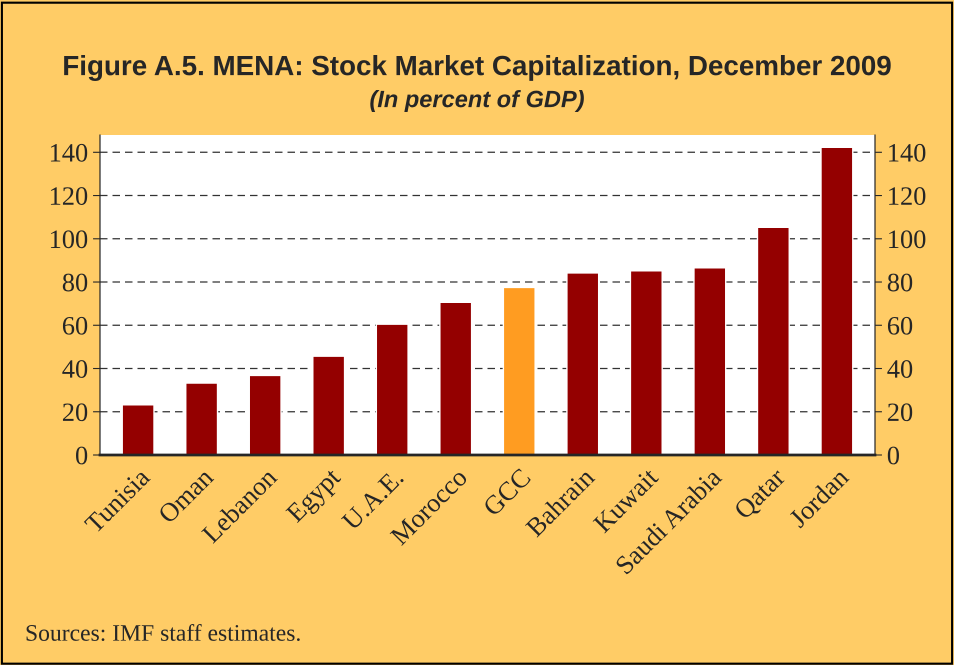 This screenshot has height=665, width=954. What do you see at coordinates (900, 412) in the screenshot?
I see `y2-tick-label: 20` at bounding box center [900, 412].